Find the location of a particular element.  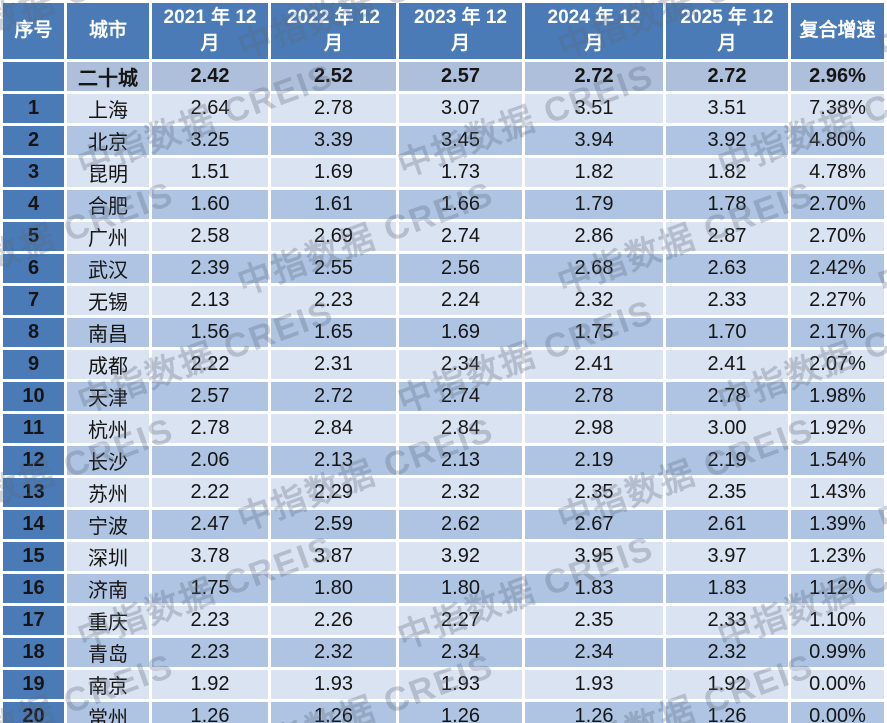

table-row-2-value-cell-2: 3.45 is located at coordinates (460, 140).